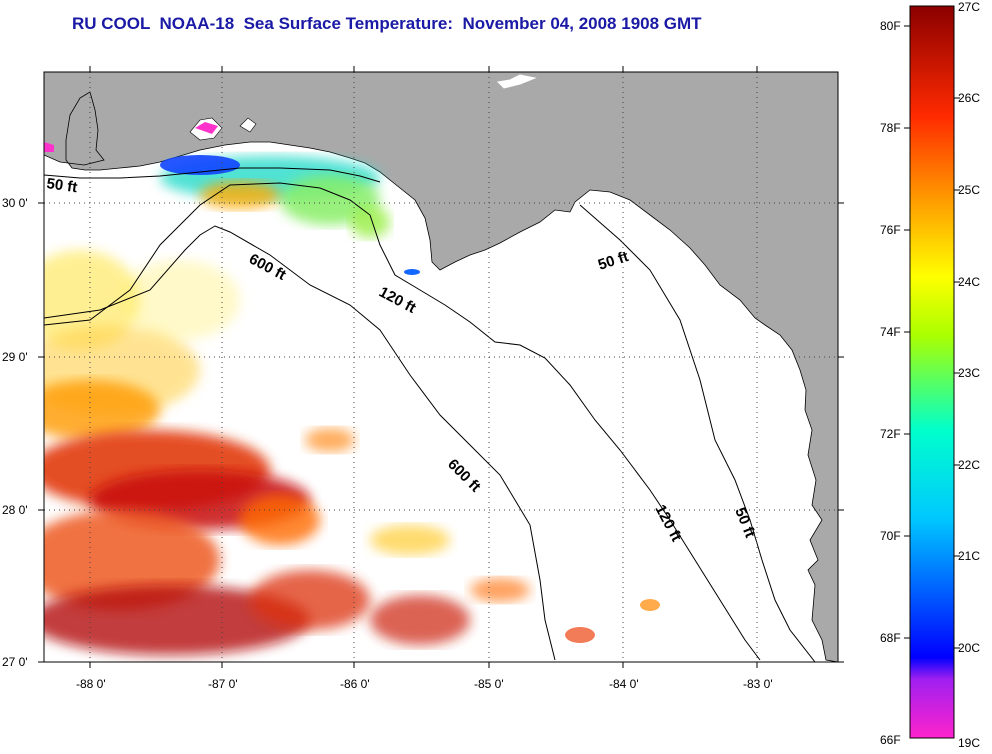  What do you see at coordinates (890, 128) in the screenshot?
I see `cbar-label-78f: 78F` at bounding box center [890, 128].